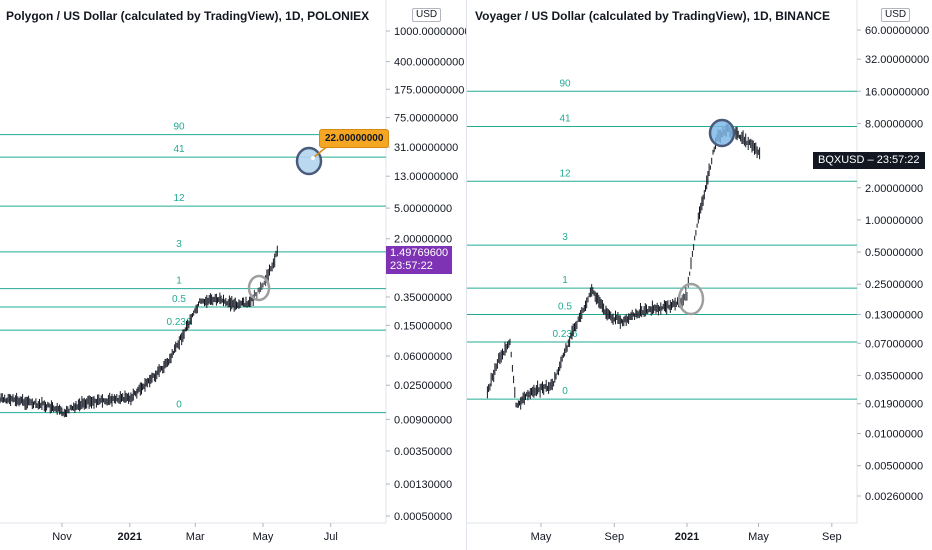 Image resolution: width=932 pixels, height=550 pixels. Describe the element at coordinates (897, 60) in the screenshot. I see `y-tick-label: 32.00000000` at that location.